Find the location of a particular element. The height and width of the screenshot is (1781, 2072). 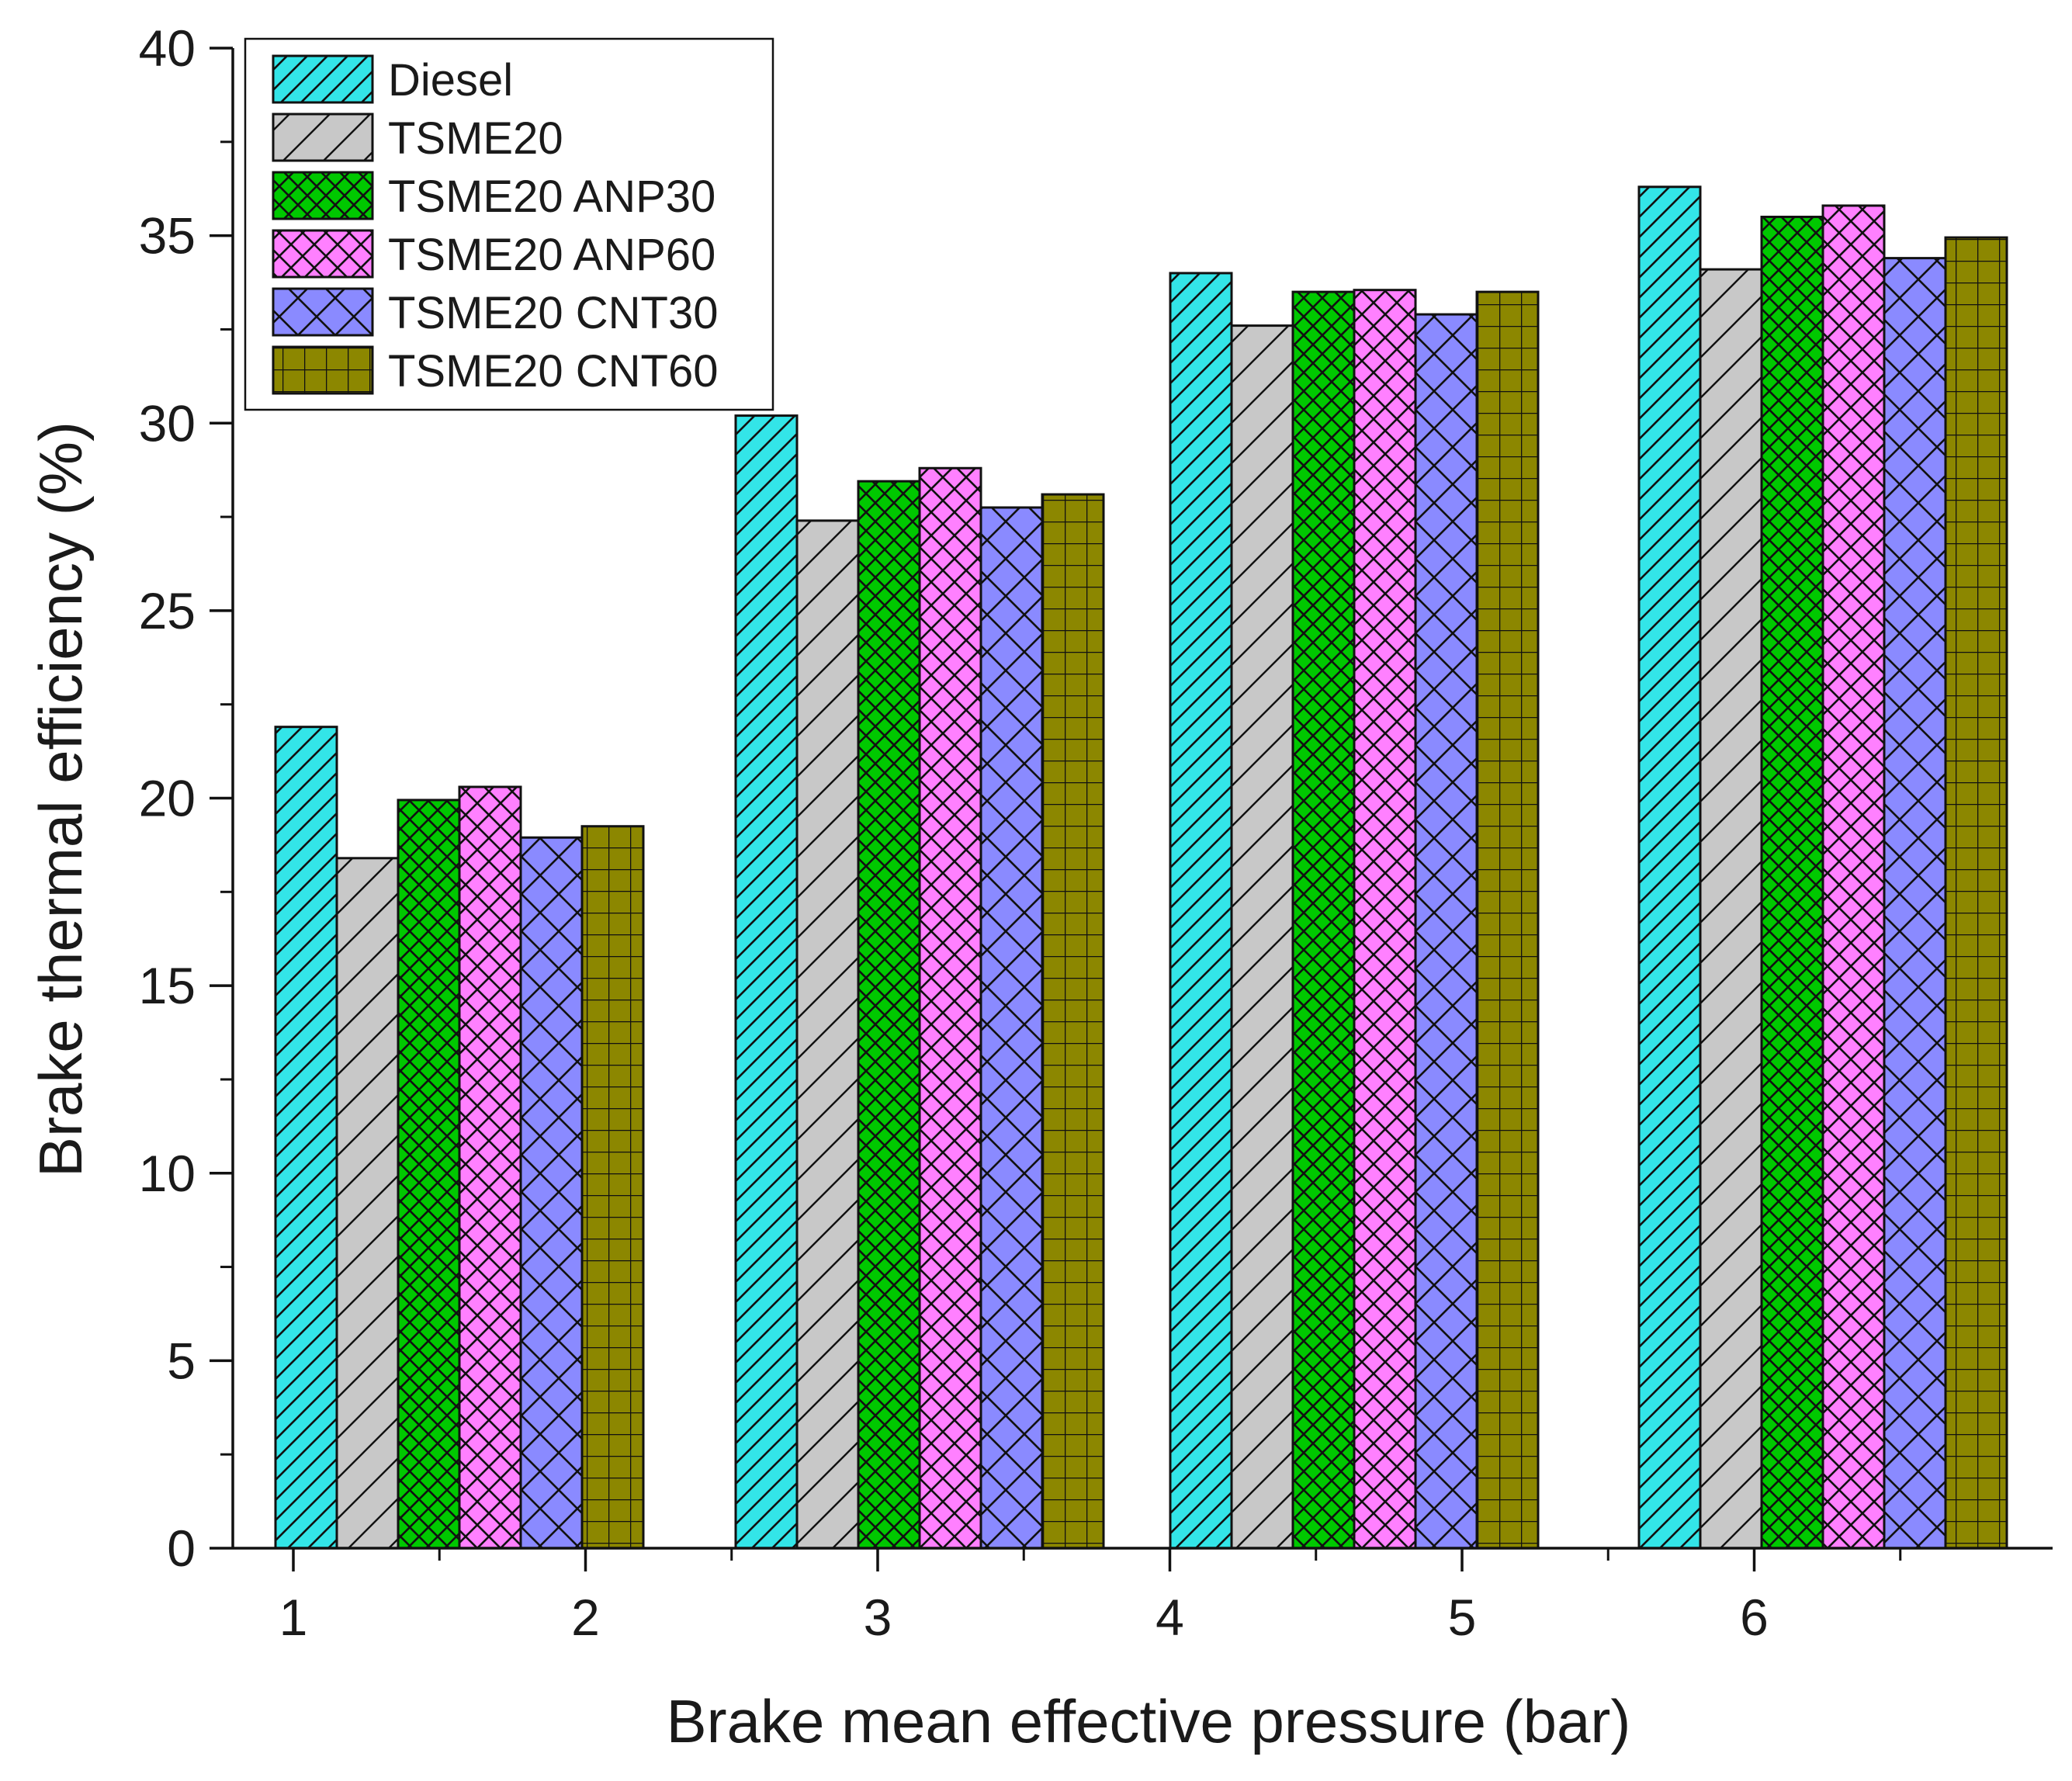

y-tick-label: 10 is located at coordinates (167, 1173).